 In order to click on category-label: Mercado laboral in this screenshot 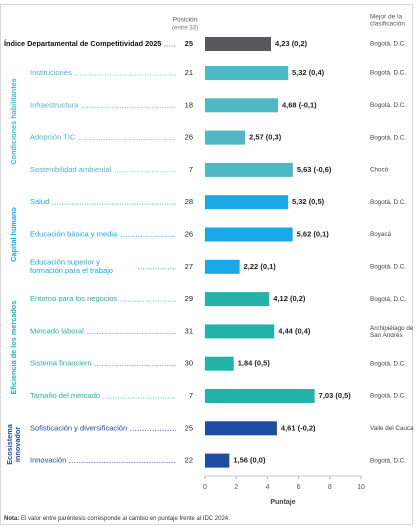, I will do `click(57, 330)`.